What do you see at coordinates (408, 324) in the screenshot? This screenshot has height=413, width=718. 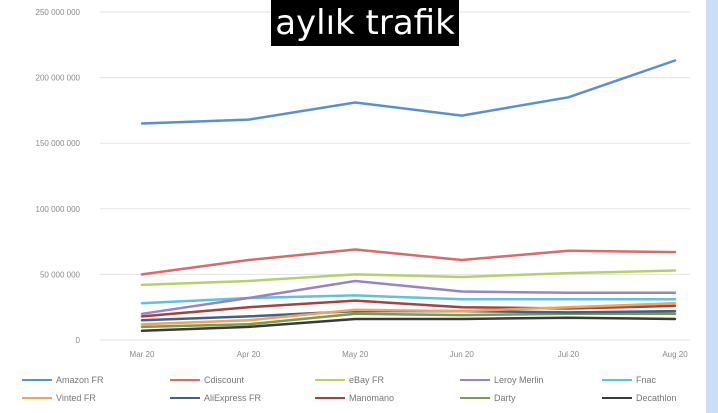 I see `series-line-decathlon` at bounding box center [408, 324].